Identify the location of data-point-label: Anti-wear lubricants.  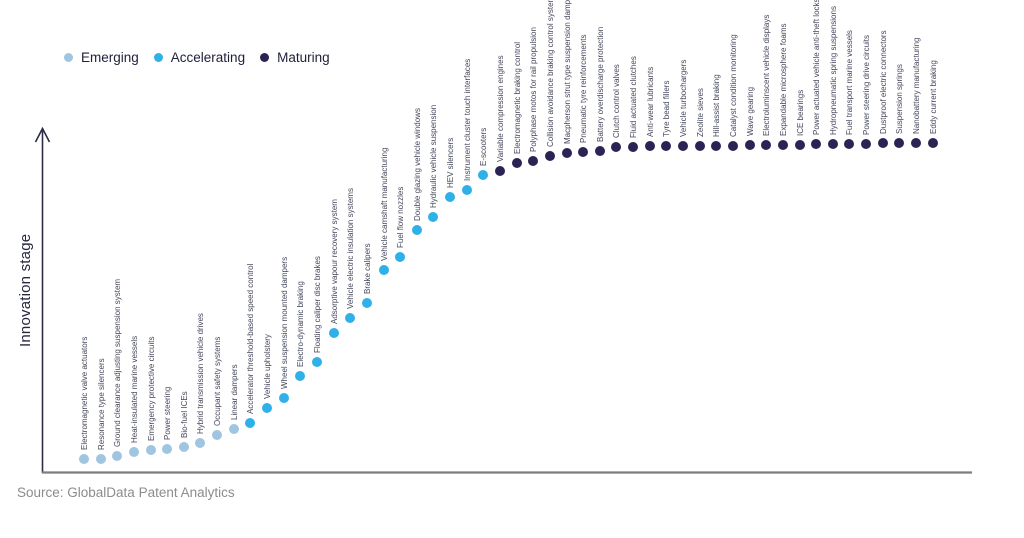
(650, 101).